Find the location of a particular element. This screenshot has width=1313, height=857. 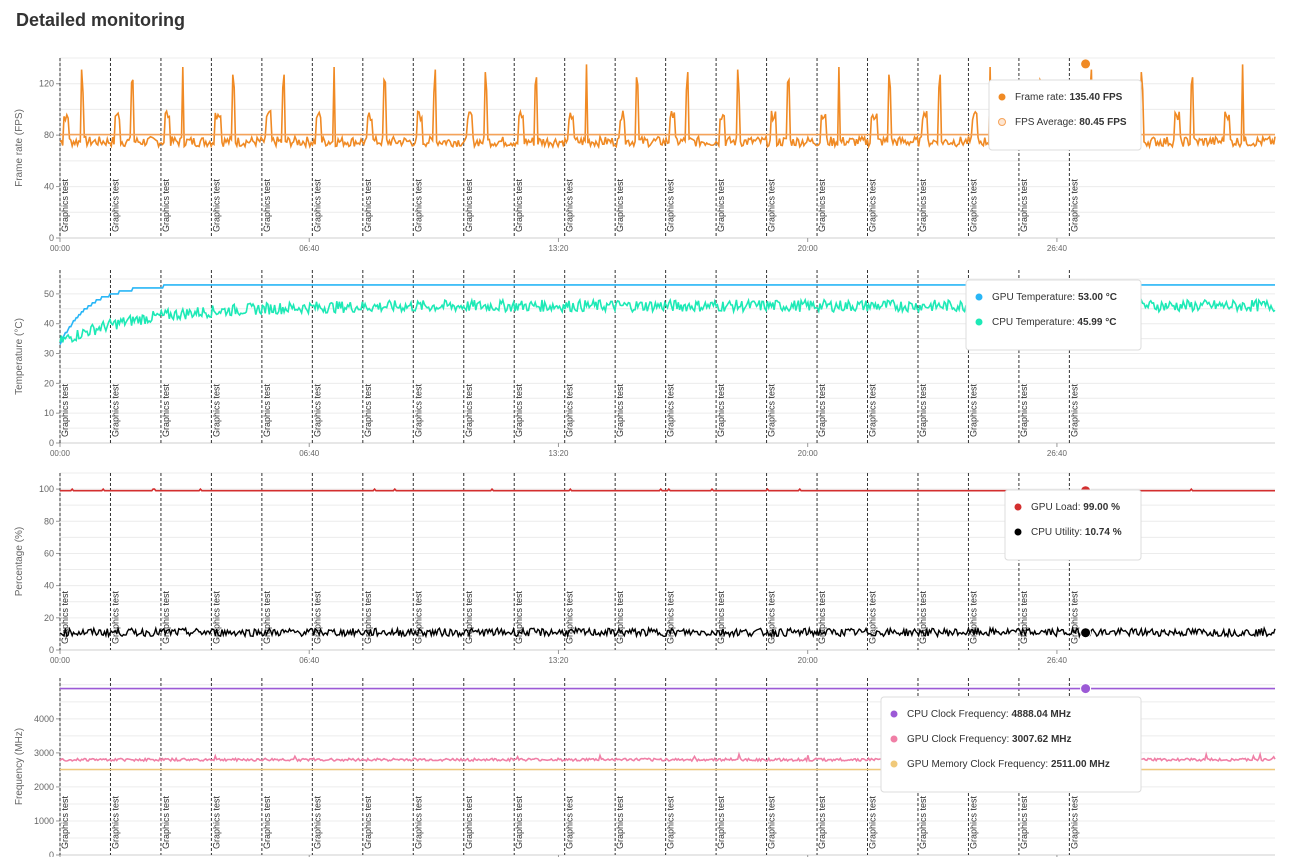

tooltip-entry-fps: Frame rate: 135.40 FPS is located at coordinates (1069, 97).